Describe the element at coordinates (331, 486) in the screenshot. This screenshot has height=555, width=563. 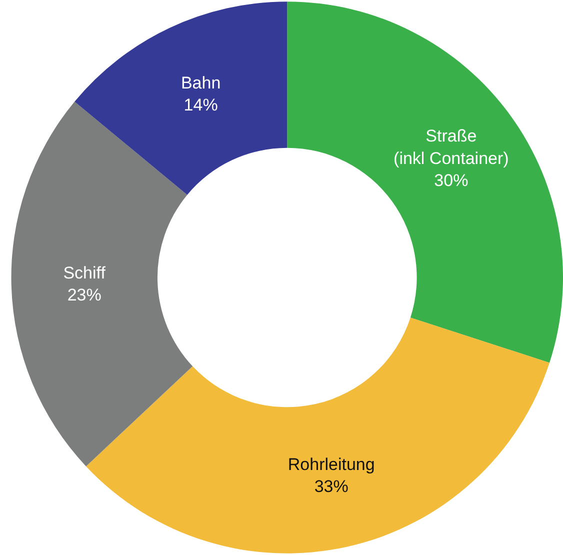
I see `data-label: 33%` at that location.